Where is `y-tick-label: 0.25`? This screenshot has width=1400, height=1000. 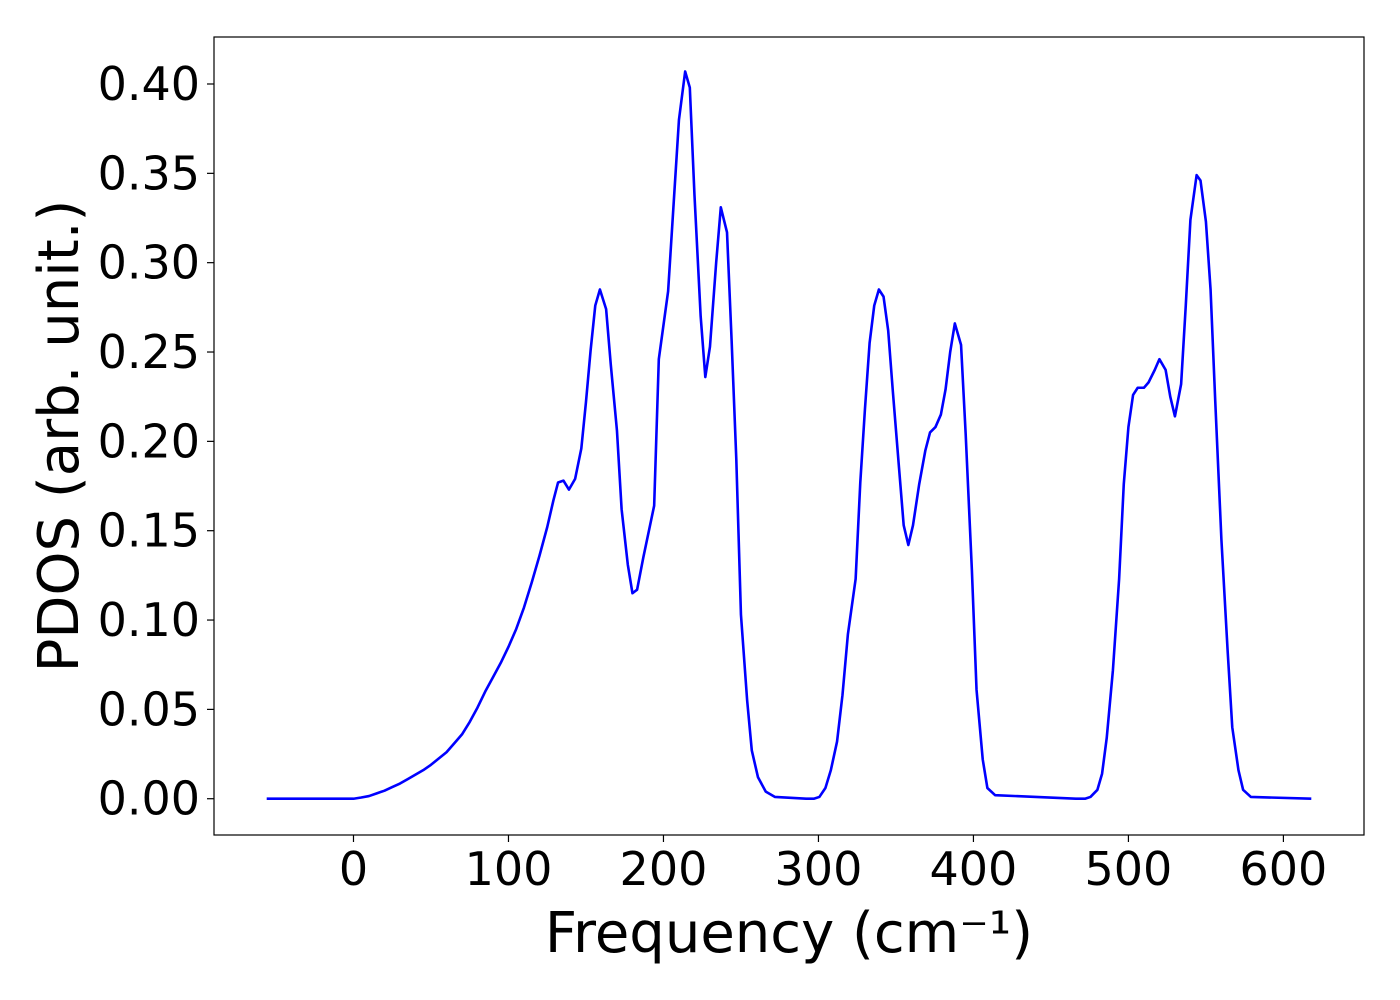 y-tick-label: 0.25 is located at coordinates (149, 352).